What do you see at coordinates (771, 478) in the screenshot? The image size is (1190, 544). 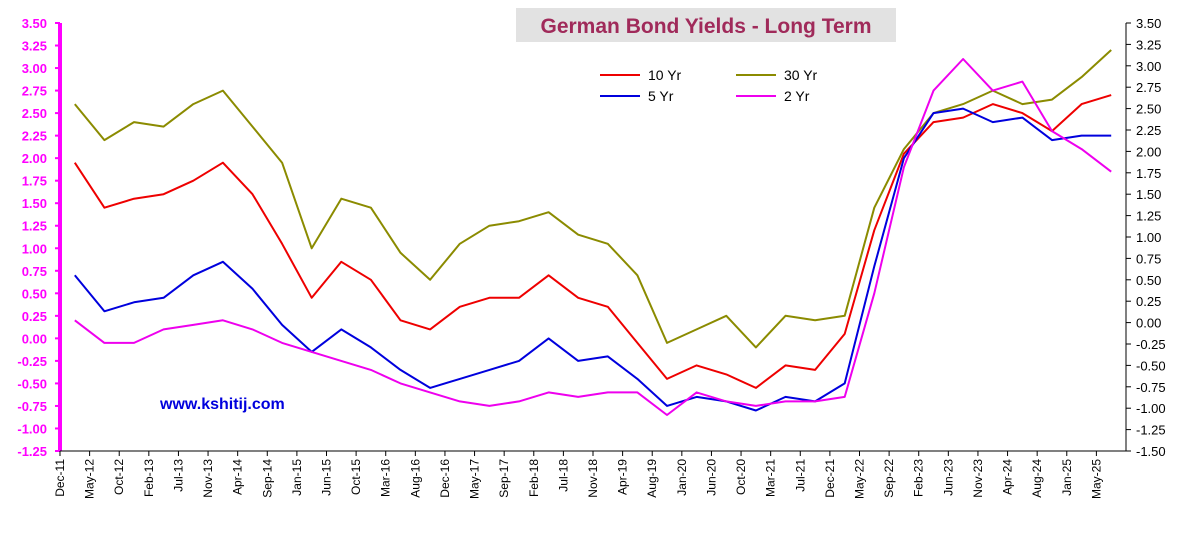 I see `x-tick-label: Mar-21` at bounding box center [771, 478].